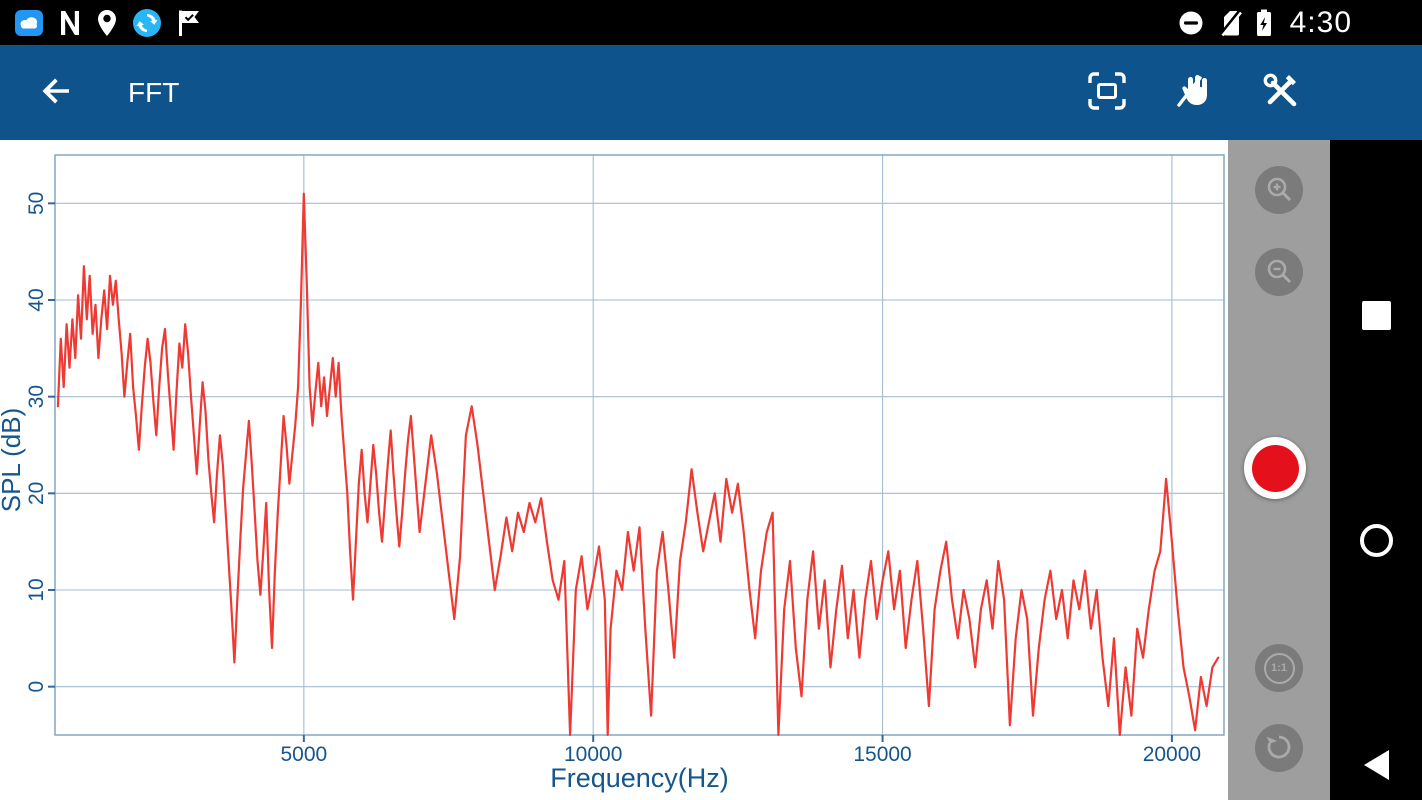  I want to click on one-to-one-label: 1:1, so click(1279, 668).